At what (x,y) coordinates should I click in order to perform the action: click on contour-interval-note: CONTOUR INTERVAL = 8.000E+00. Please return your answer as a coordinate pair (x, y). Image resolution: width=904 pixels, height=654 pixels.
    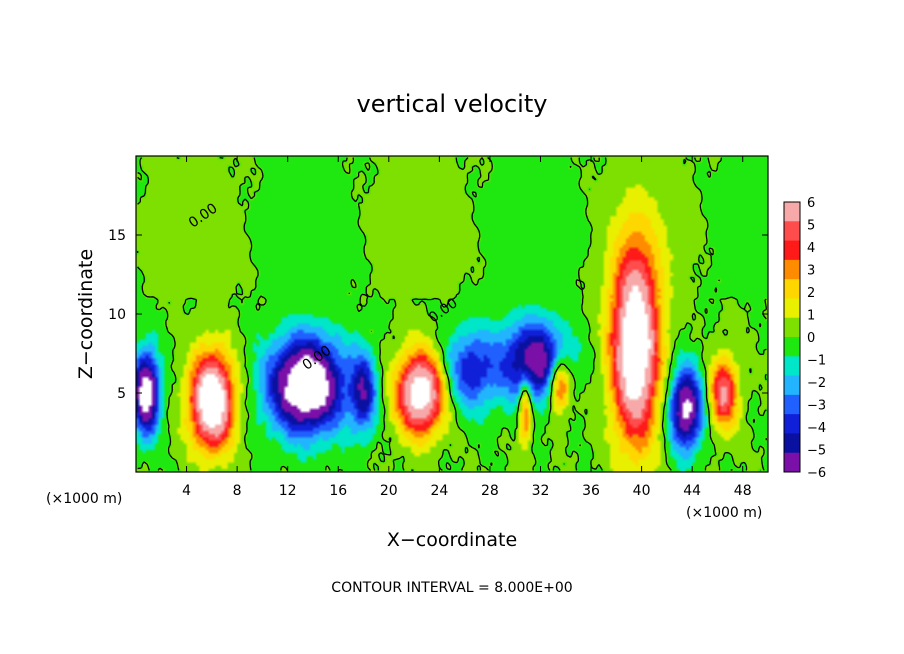
    Looking at the image, I should click on (451, 588).